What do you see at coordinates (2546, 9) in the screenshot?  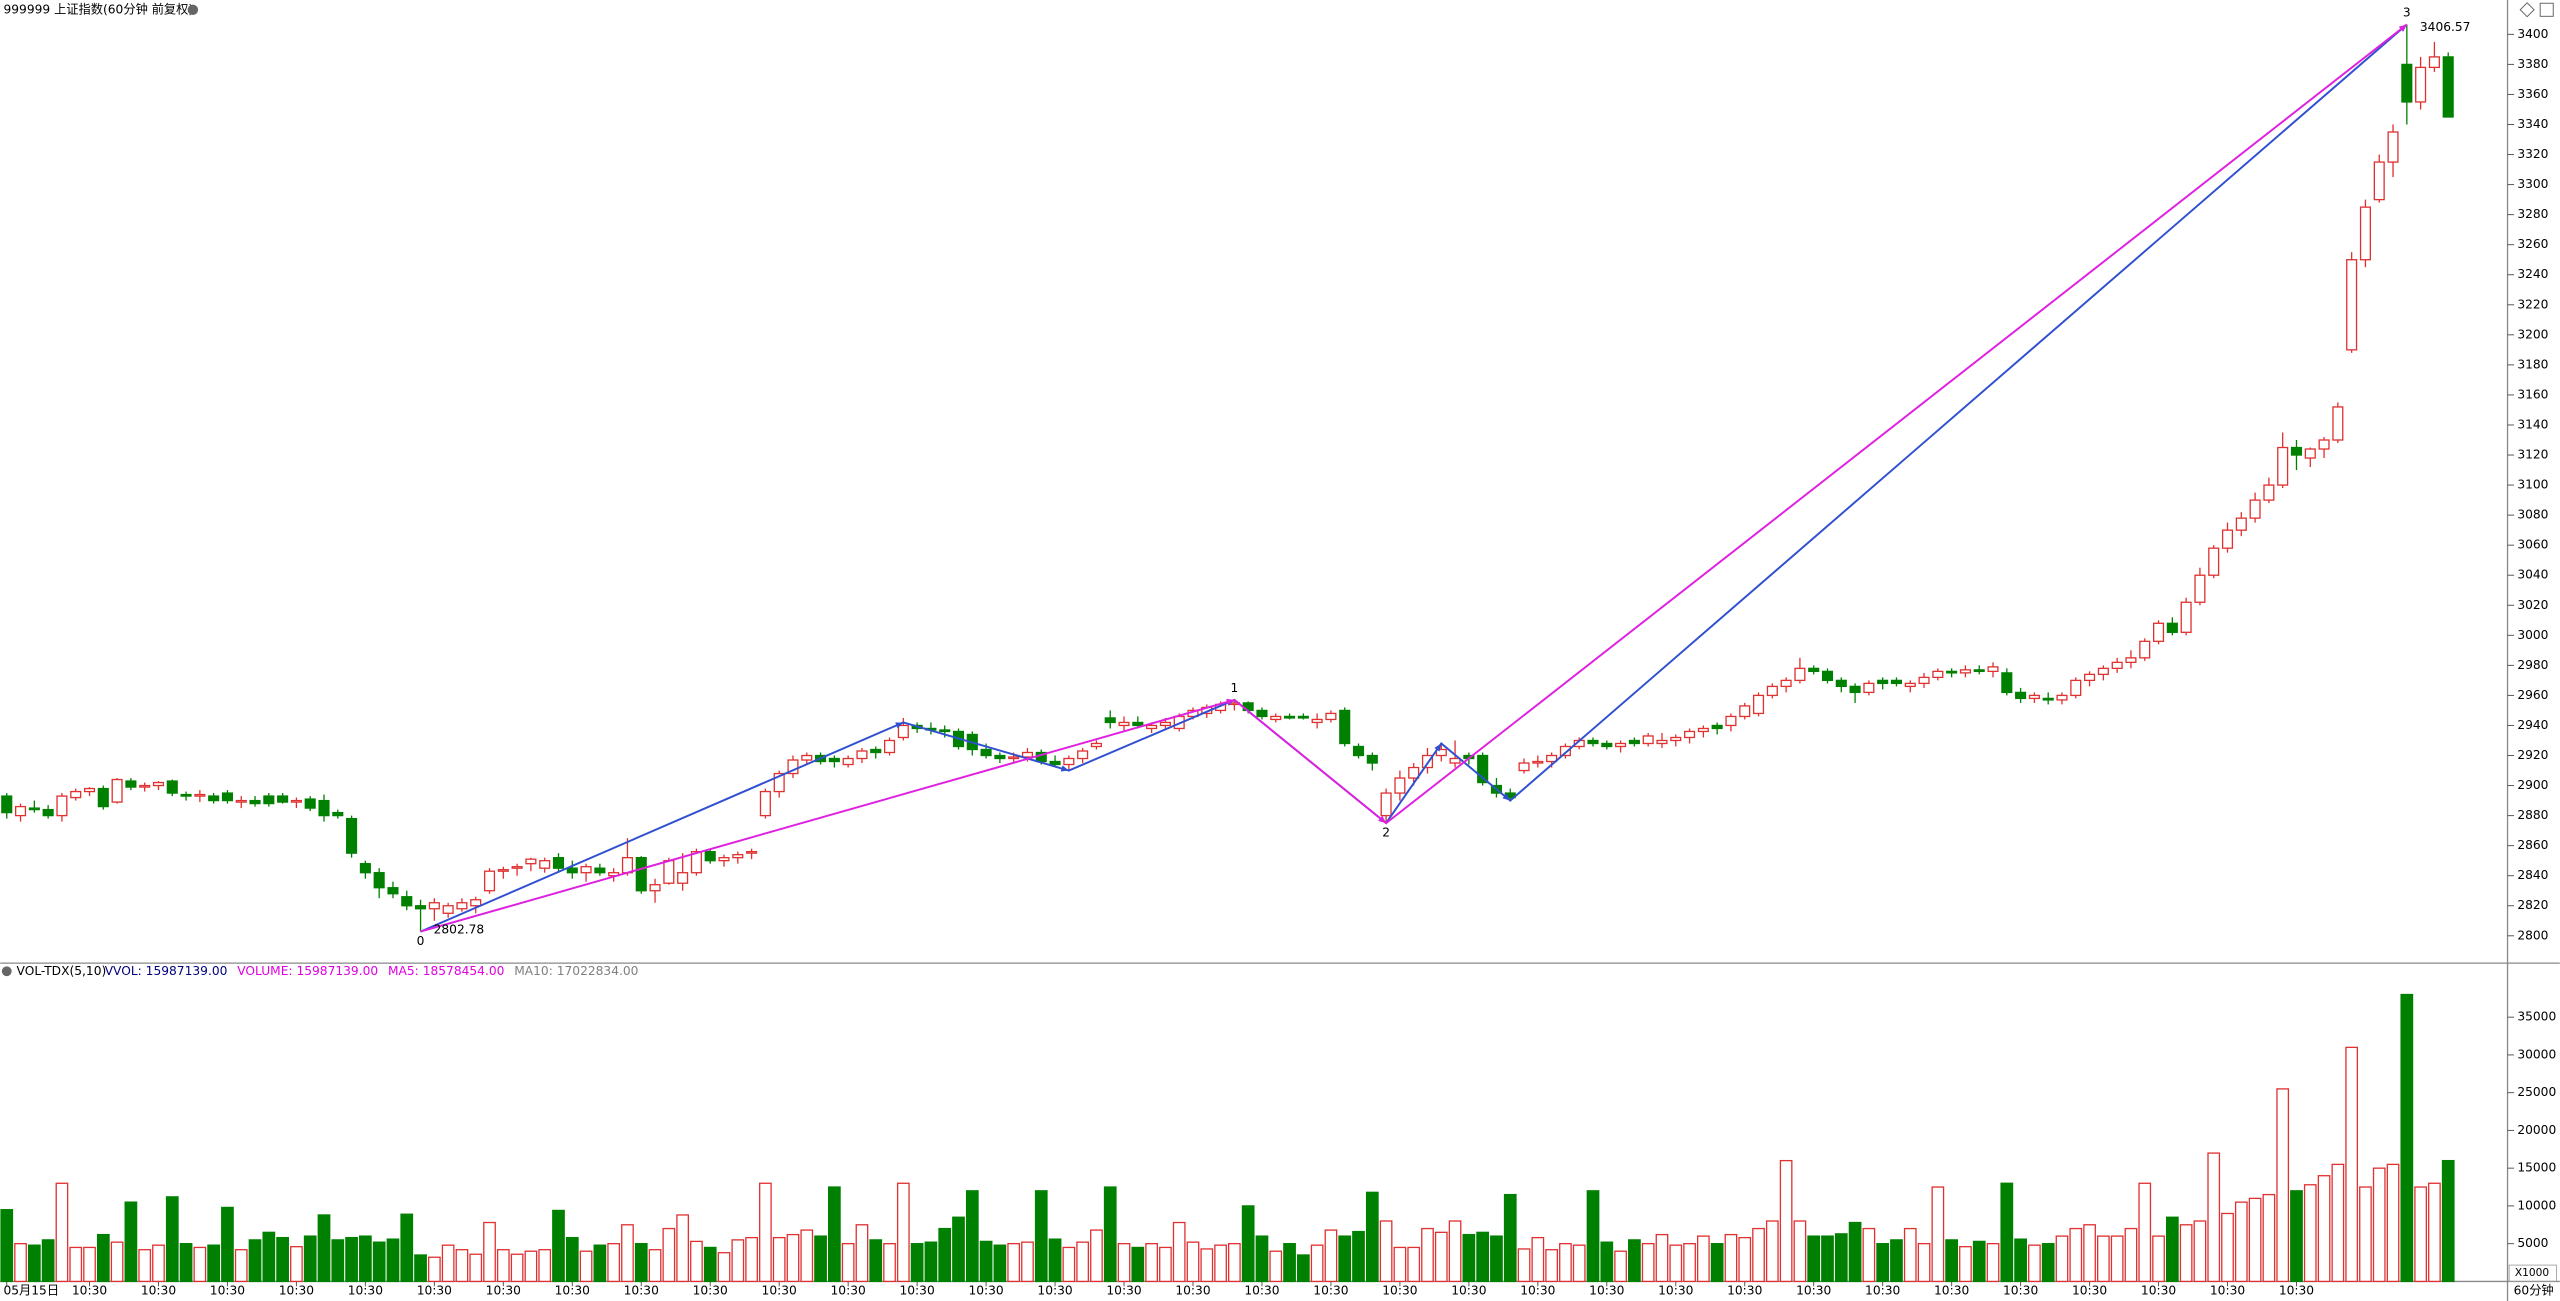 I see `panel-icon` at bounding box center [2546, 9].